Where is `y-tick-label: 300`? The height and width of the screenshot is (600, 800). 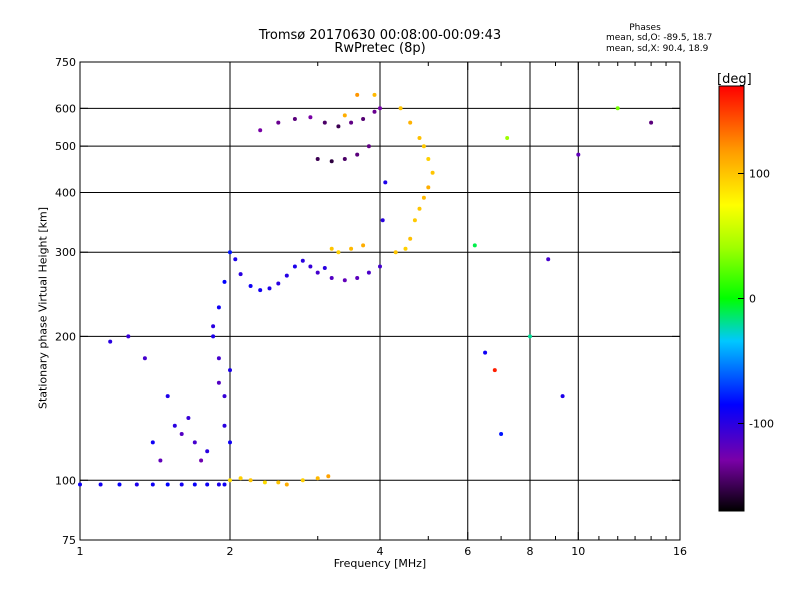
y-tick-label: 300 is located at coordinates (65, 252).